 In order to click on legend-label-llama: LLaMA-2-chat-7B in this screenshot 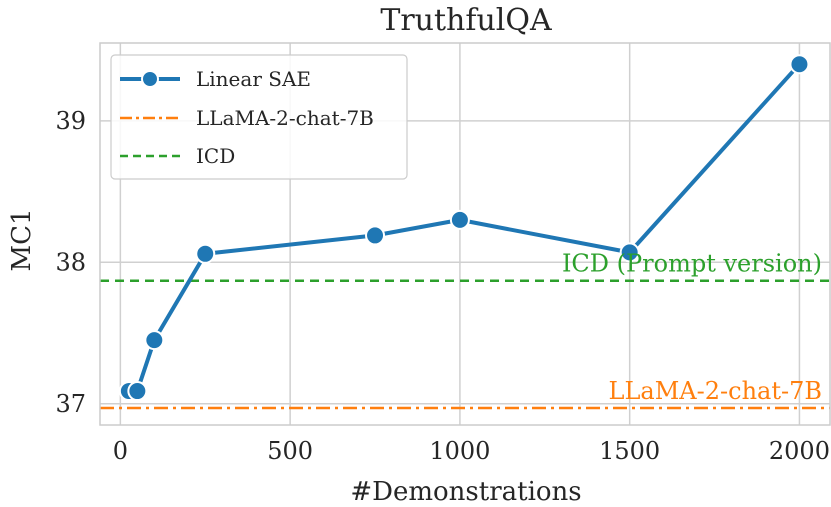, I will do `click(285, 118)`.